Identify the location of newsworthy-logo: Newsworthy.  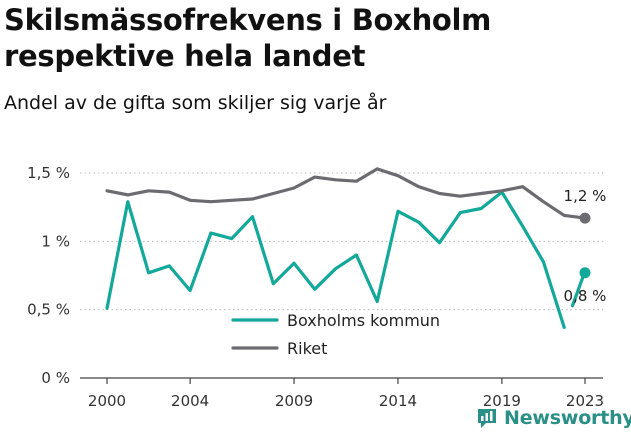
(553, 418).